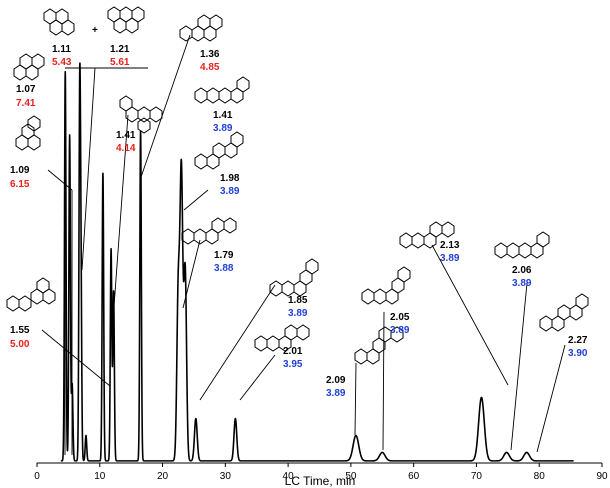 This screenshot has height=488, width=610. Describe the element at coordinates (126, 148) in the screenshot. I see `value-label: 4.14` at that location.